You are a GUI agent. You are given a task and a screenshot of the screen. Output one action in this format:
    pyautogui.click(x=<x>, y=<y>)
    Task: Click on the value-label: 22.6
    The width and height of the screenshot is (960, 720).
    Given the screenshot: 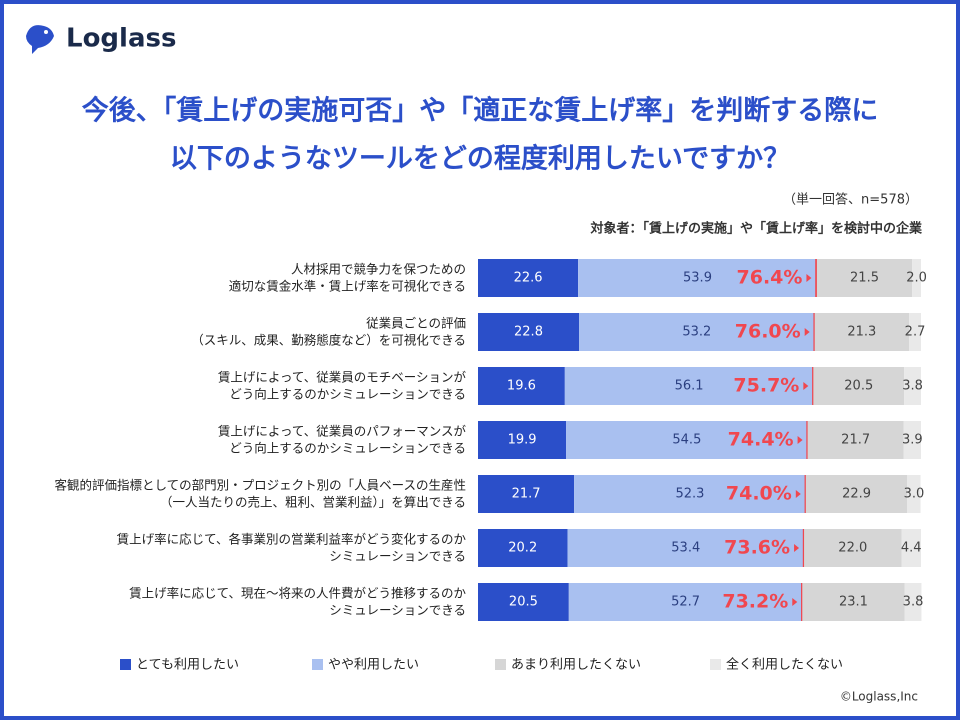 What is the action you would take?
    pyautogui.click(x=528, y=278)
    